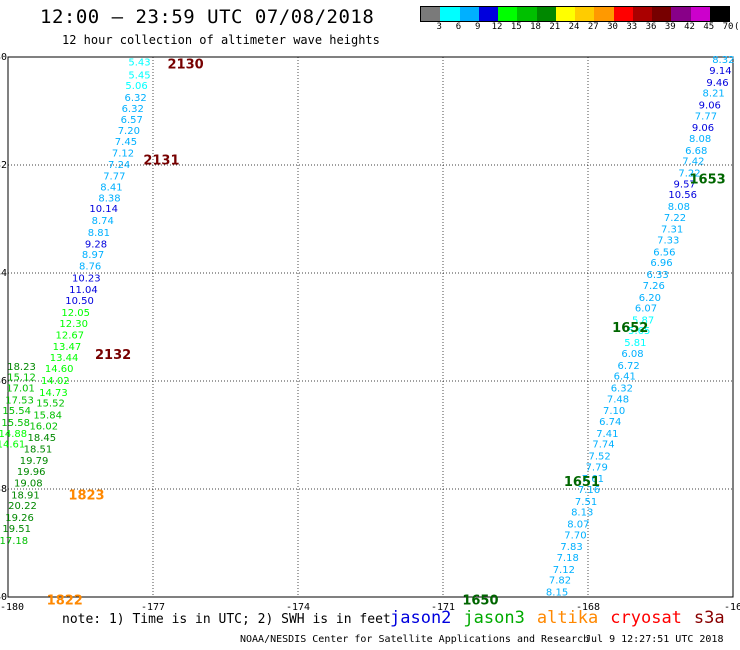  Describe the element at coordinates (136, 86) in the screenshot. I see `wave-height-label: 5.06` at that location.